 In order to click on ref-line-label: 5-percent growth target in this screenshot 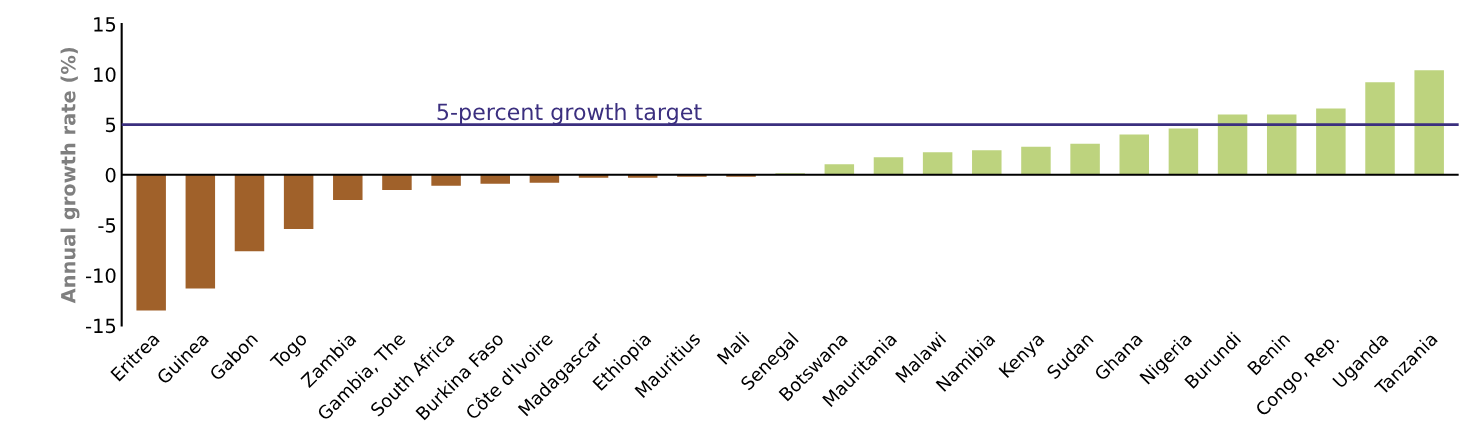, I will do `click(569, 114)`.